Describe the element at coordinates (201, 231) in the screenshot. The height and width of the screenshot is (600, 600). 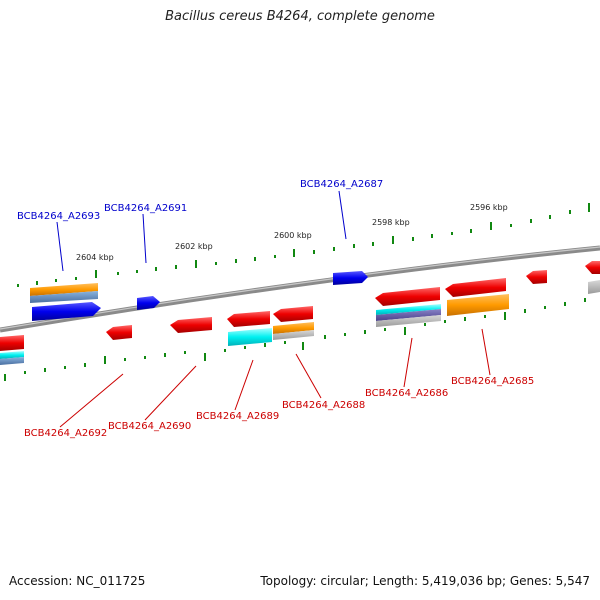
I see `top-label-leaders` at that location.